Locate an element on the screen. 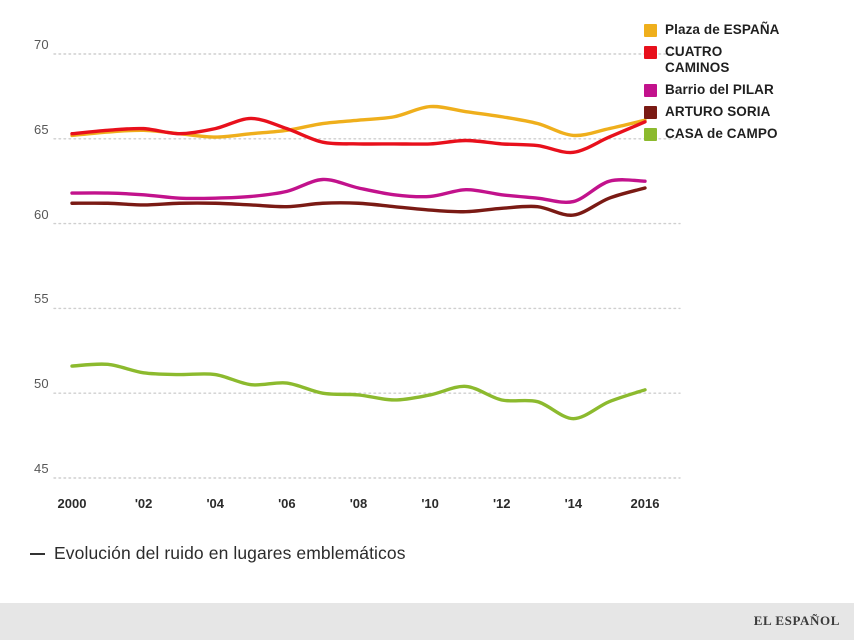 The height and width of the screenshot is (640, 854). x-tick-label-2008: '08 is located at coordinates (358, 503).